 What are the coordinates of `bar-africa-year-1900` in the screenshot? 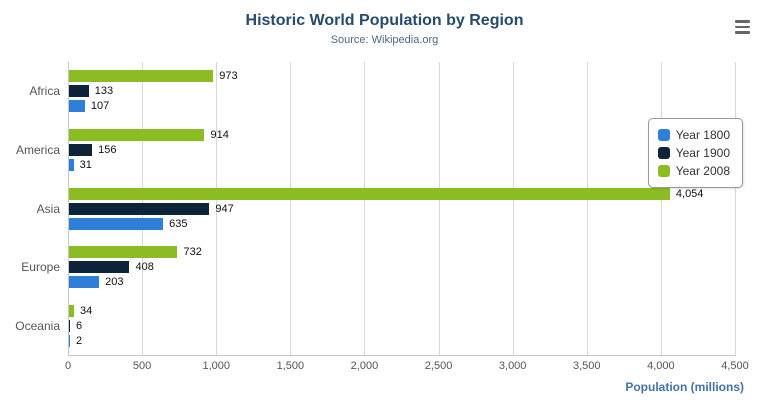 It's located at (79, 91).